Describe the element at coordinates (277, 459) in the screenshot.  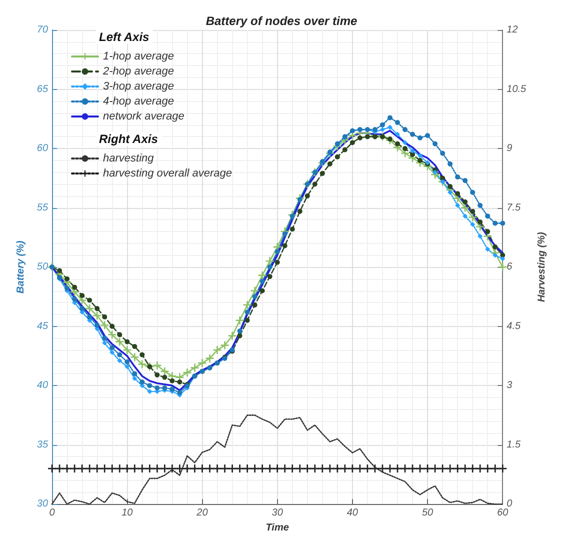
I see `line-series` at that location.